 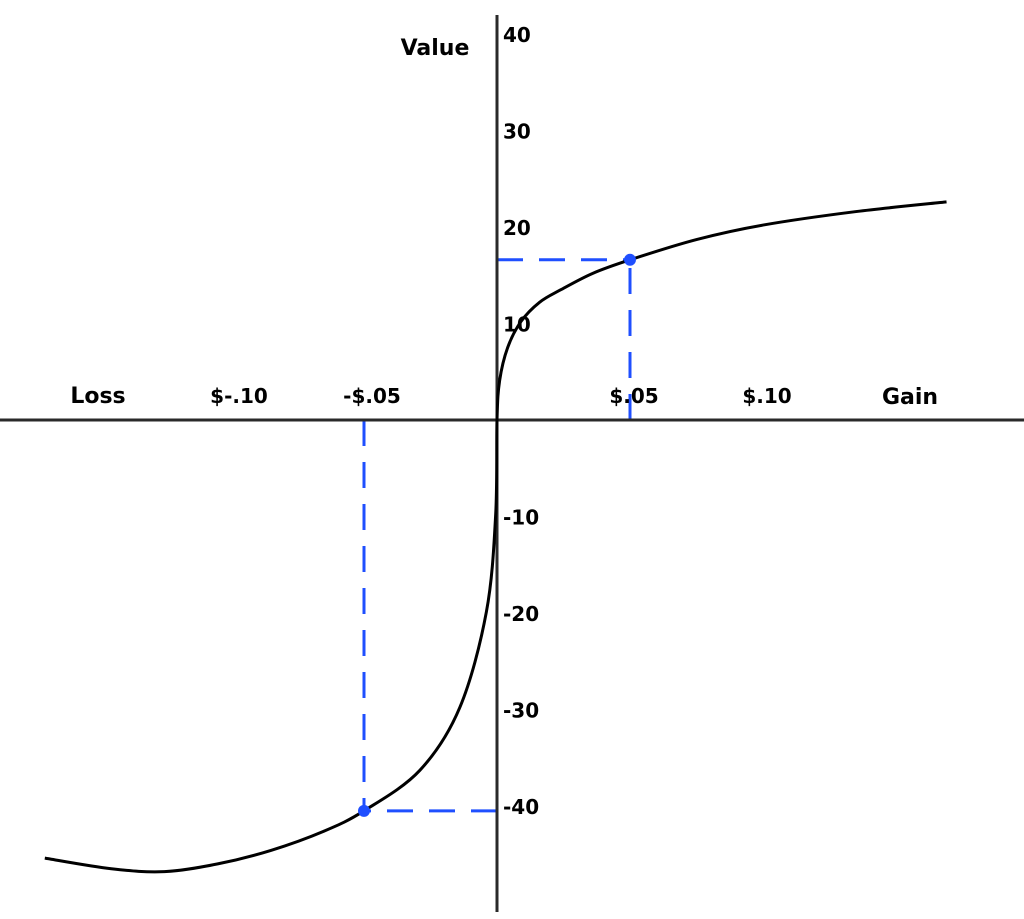 I want to click on x-tick-label: $-.10, so click(x=239, y=396).